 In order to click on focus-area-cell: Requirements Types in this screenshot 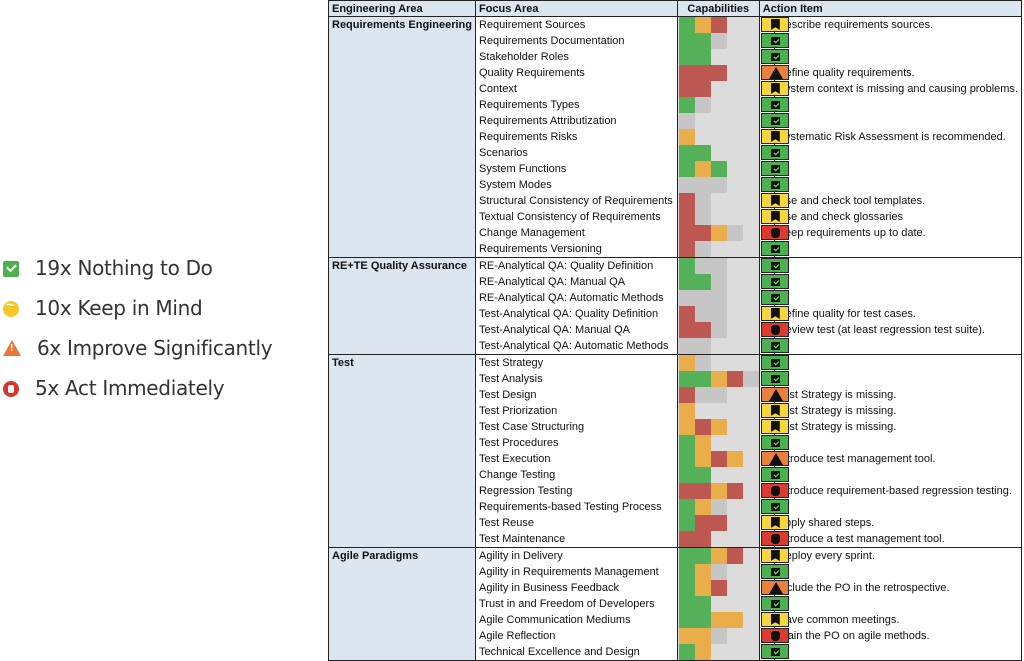, I will do `click(576, 105)`.